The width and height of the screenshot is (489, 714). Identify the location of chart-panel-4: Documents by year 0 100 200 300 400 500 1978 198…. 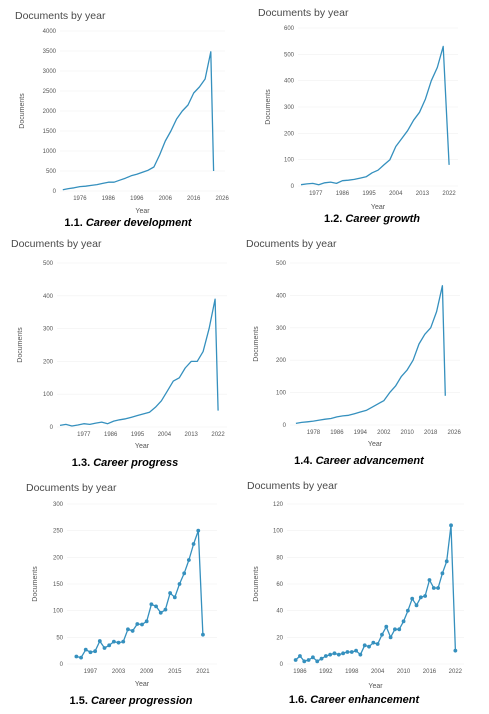
(353, 352).